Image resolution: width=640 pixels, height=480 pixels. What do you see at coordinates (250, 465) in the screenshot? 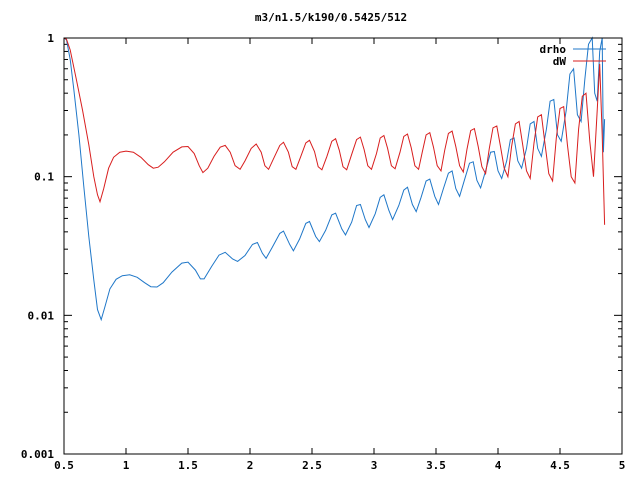
I see `x-tick-label: 2` at bounding box center [250, 465].